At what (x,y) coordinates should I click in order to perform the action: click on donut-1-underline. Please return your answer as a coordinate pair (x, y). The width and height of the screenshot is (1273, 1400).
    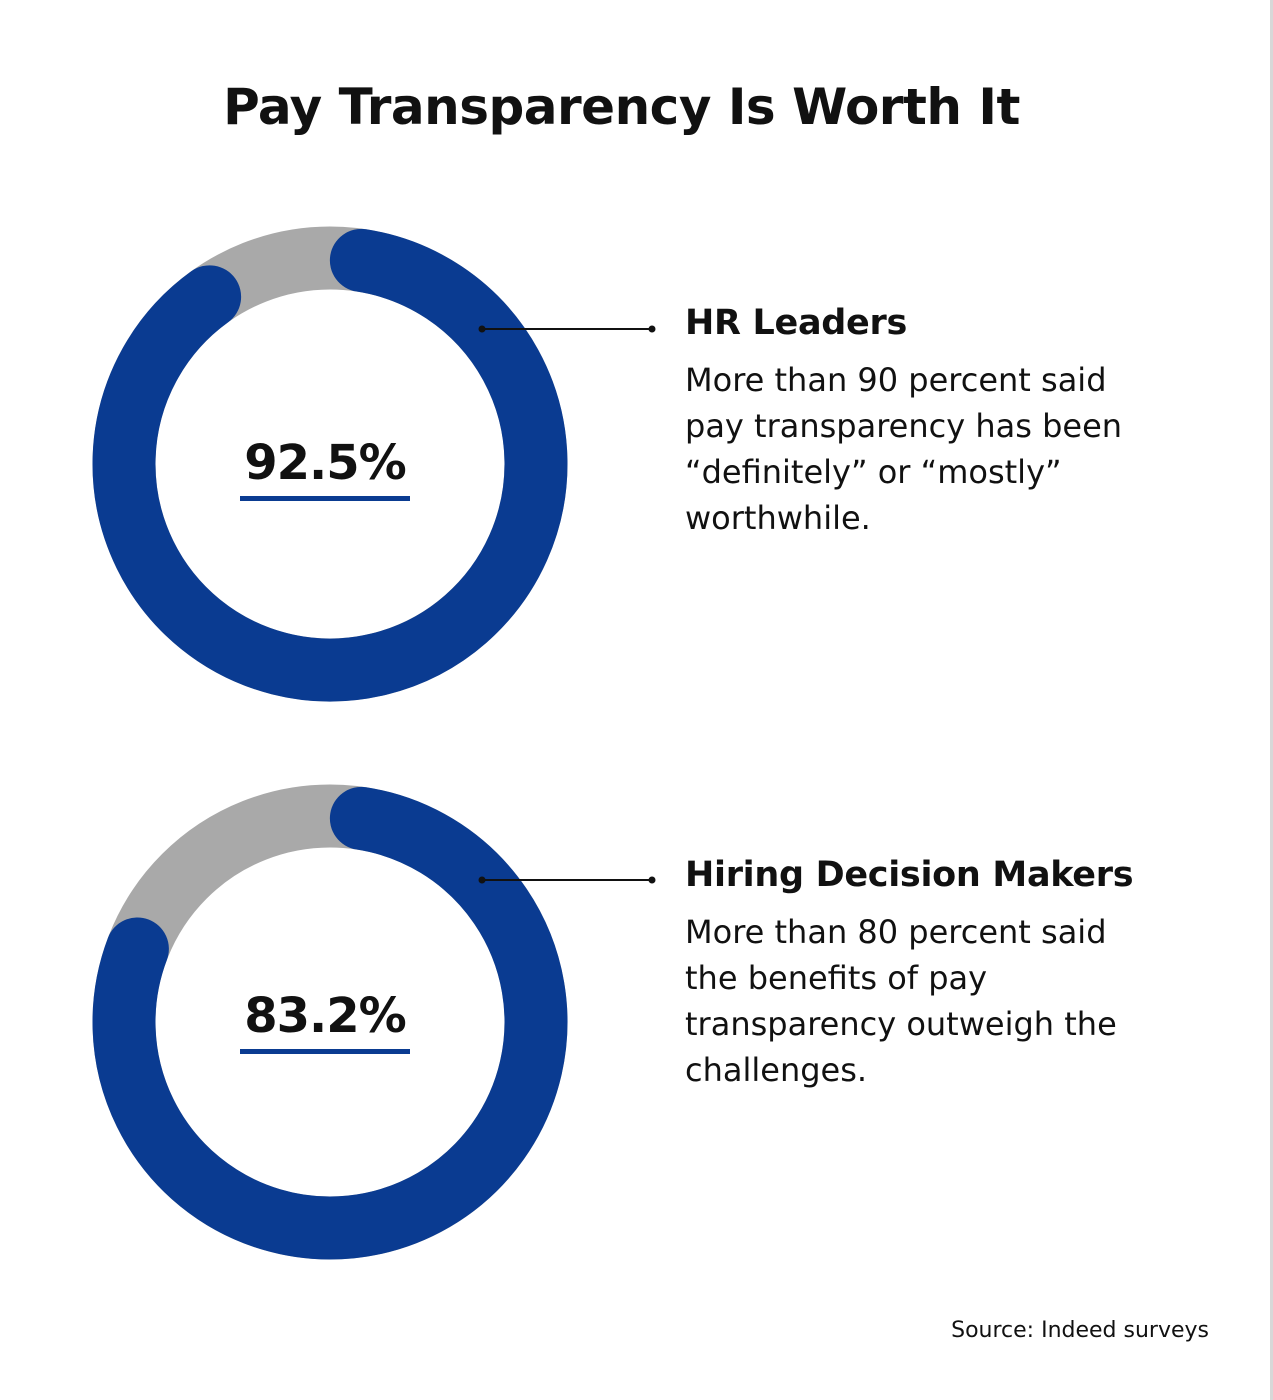
    Looking at the image, I should click on (325, 498).